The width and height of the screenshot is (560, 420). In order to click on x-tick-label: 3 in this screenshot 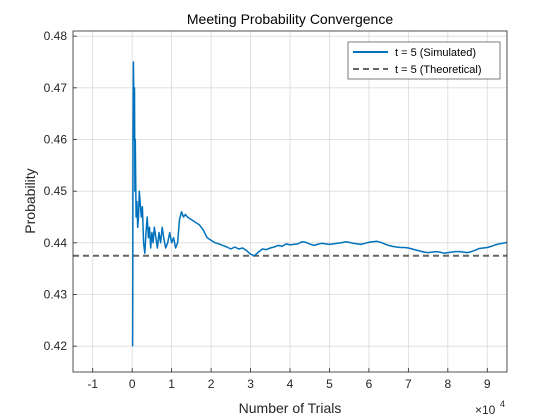, I will do `click(250, 384)`.